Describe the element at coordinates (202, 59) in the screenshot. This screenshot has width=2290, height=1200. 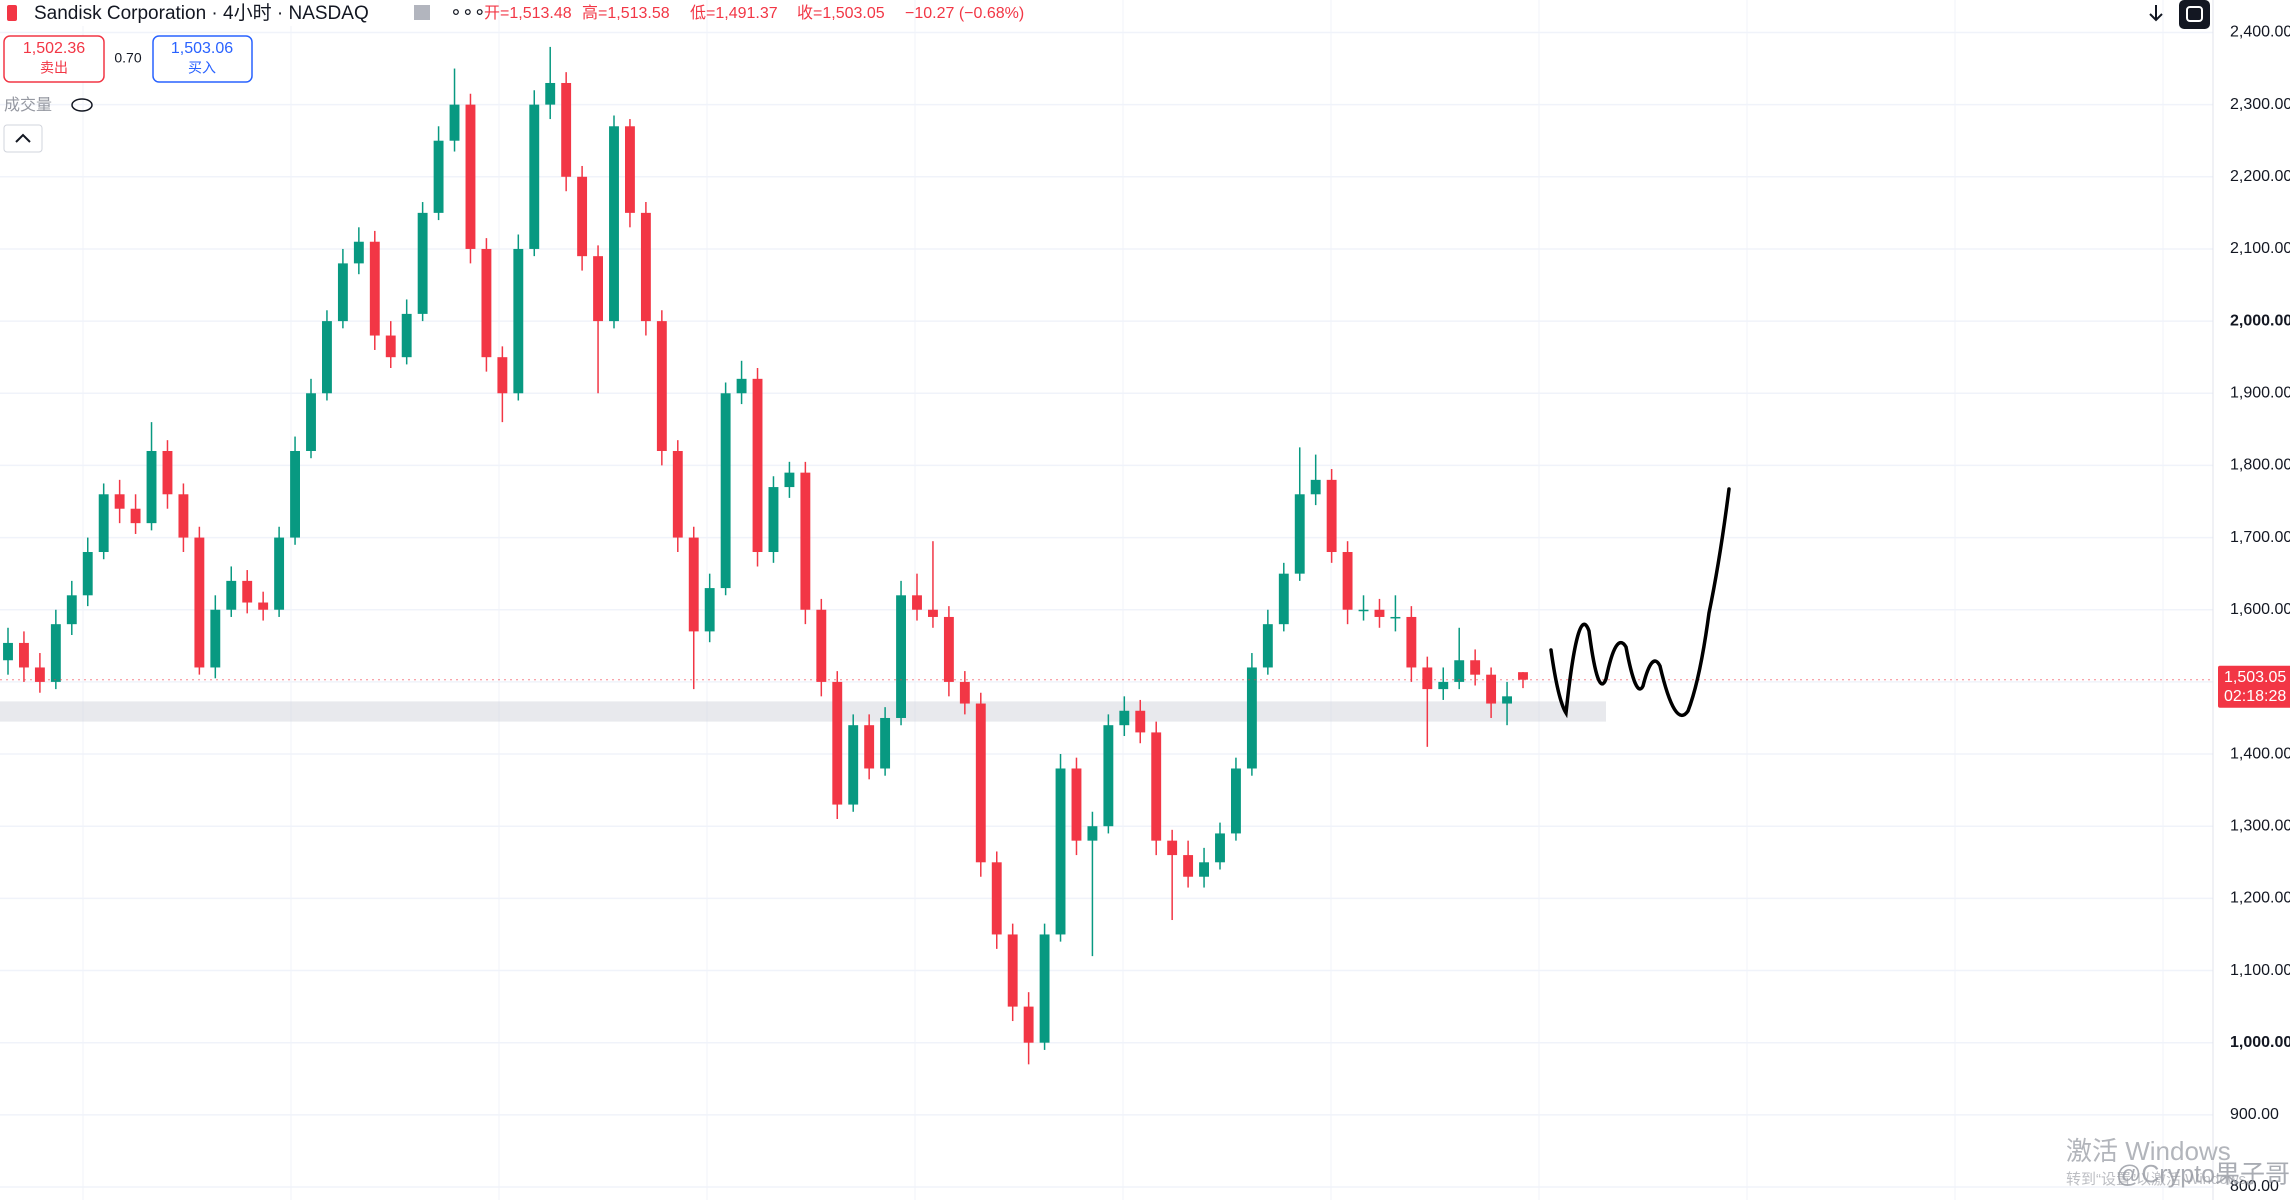
I see `buy-button` at that location.